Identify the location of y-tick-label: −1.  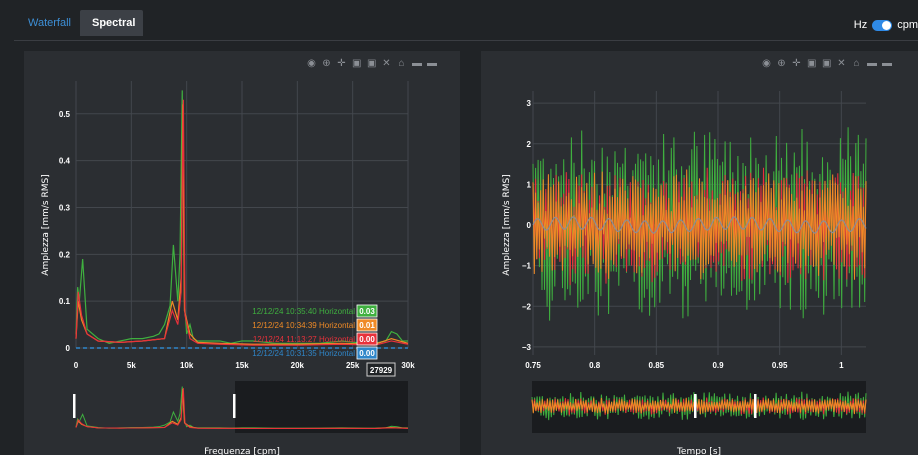
(527, 266).